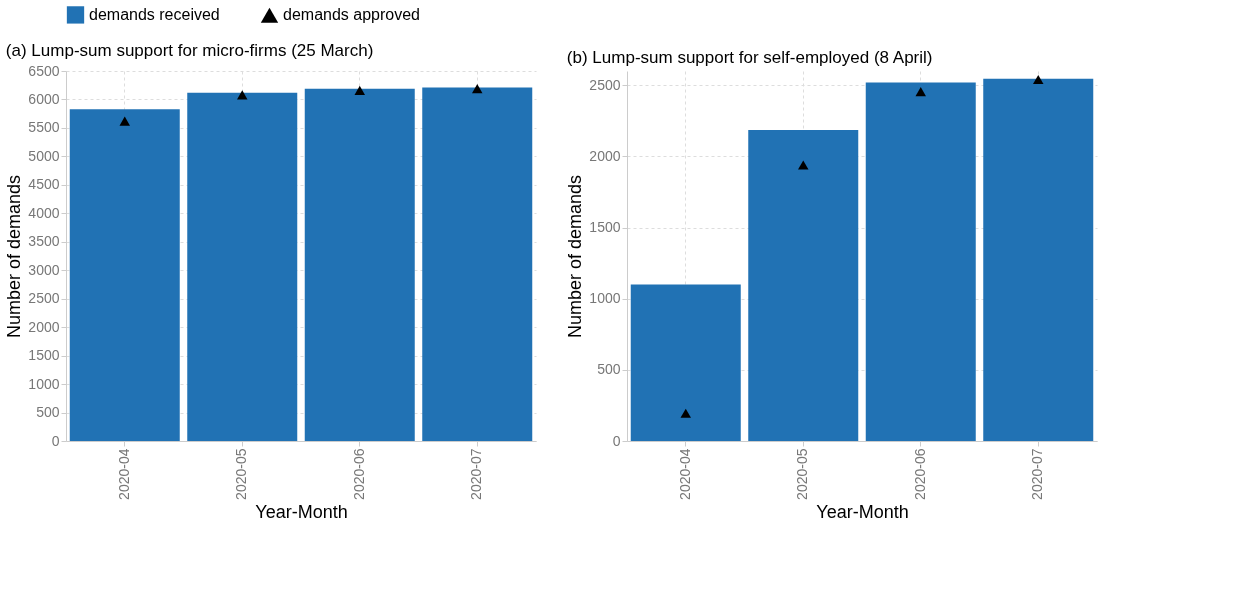 The width and height of the screenshot is (1236, 589). I want to click on y-tick-label: 5000, so click(44, 155).